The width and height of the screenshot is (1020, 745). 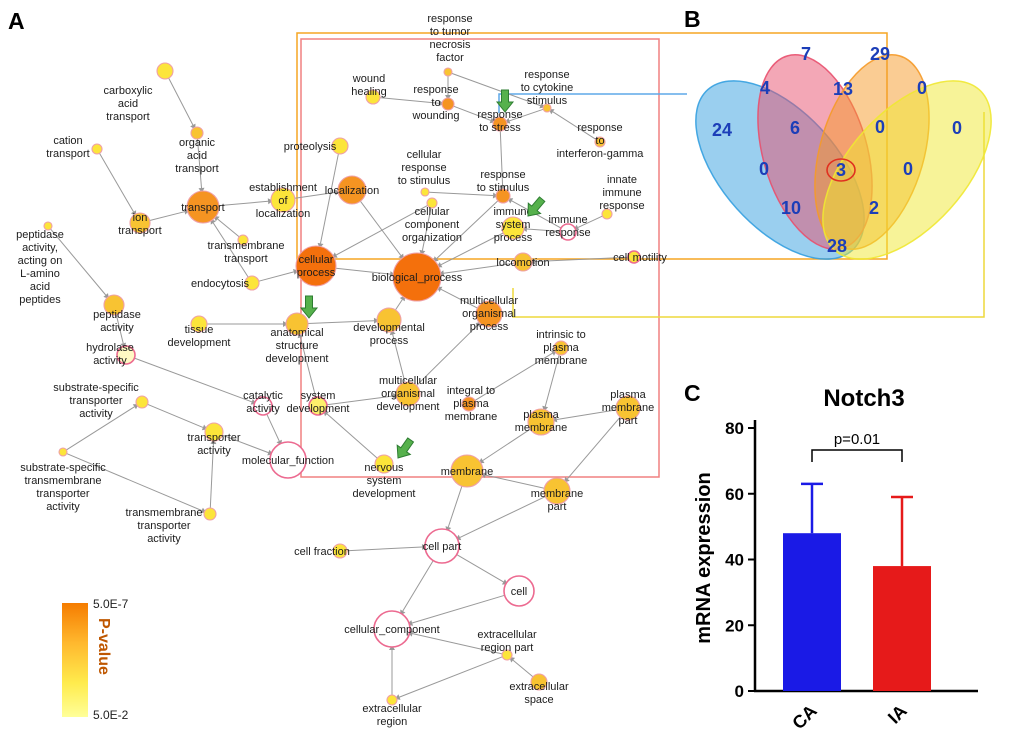 What do you see at coordinates (352, 190) in the screenshot?
I see `go-node-localization` at bounding box center [352, 190].